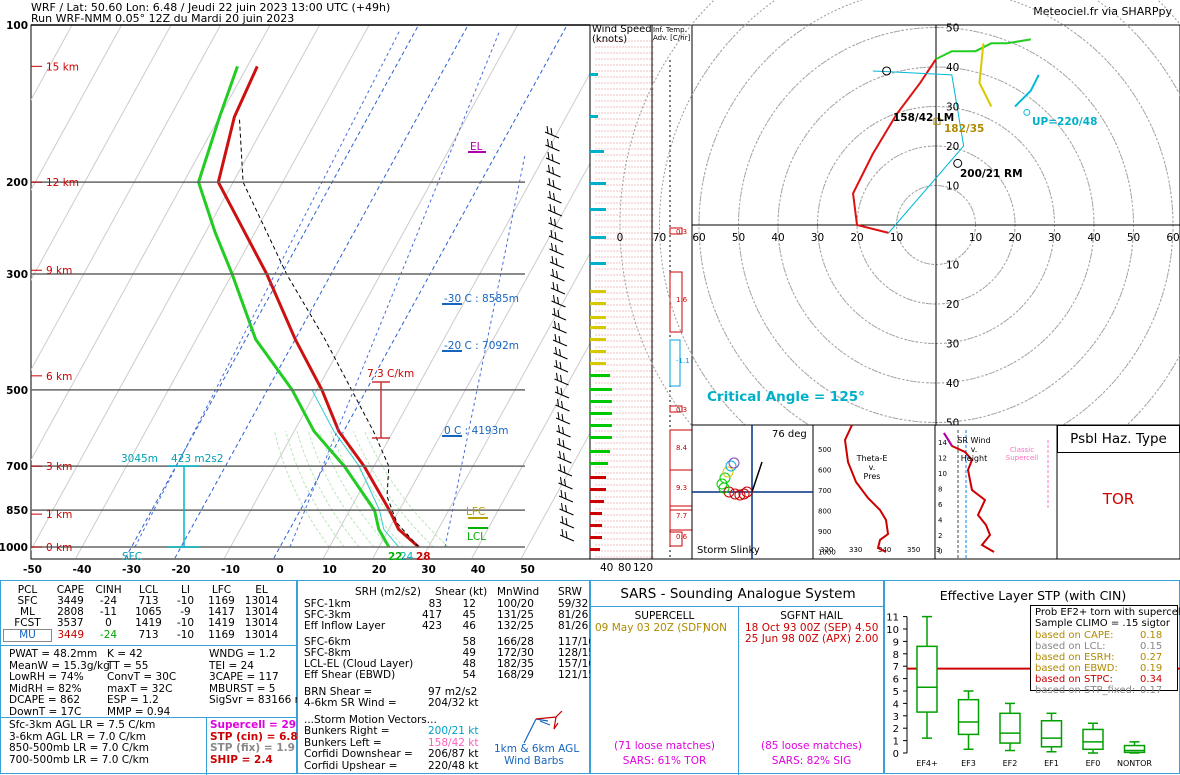 The image size is (1180, 775). I want to click on temp-tick: 40, so click(478, 570).